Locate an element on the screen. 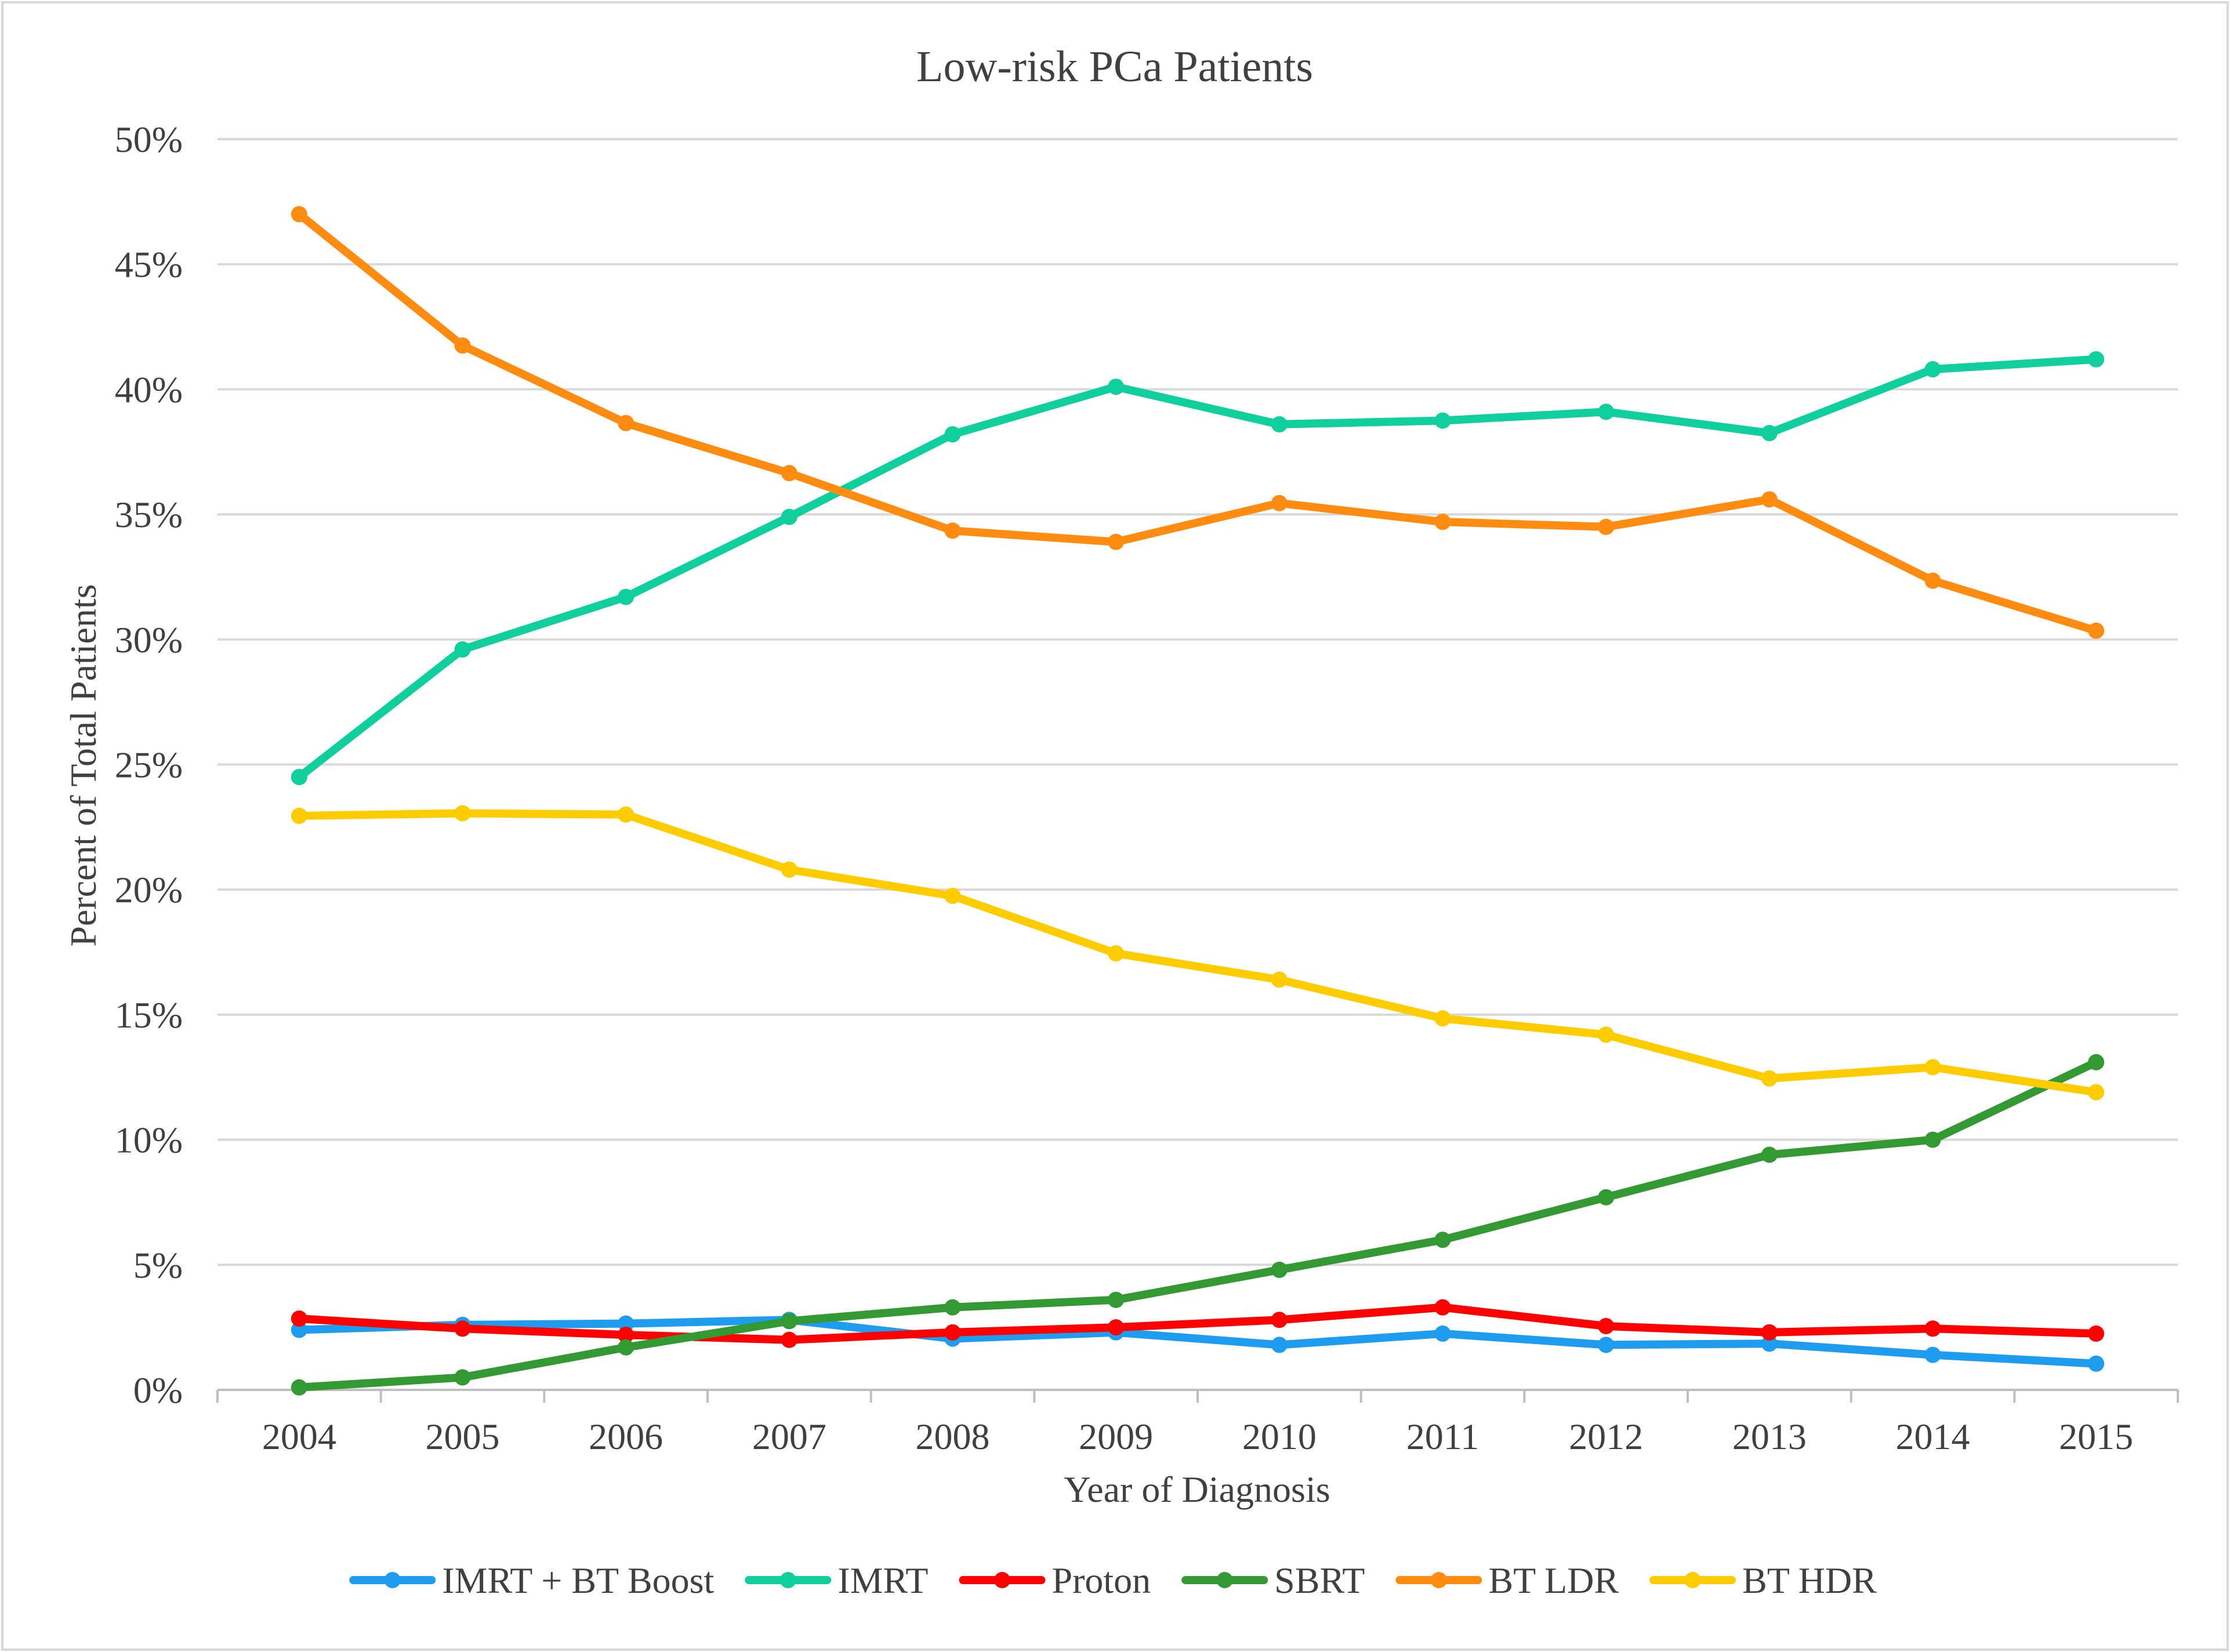 This screenshot has width=2230, height=1652. x-tick-label: 2014 is located at coordinates (1933, 1436).